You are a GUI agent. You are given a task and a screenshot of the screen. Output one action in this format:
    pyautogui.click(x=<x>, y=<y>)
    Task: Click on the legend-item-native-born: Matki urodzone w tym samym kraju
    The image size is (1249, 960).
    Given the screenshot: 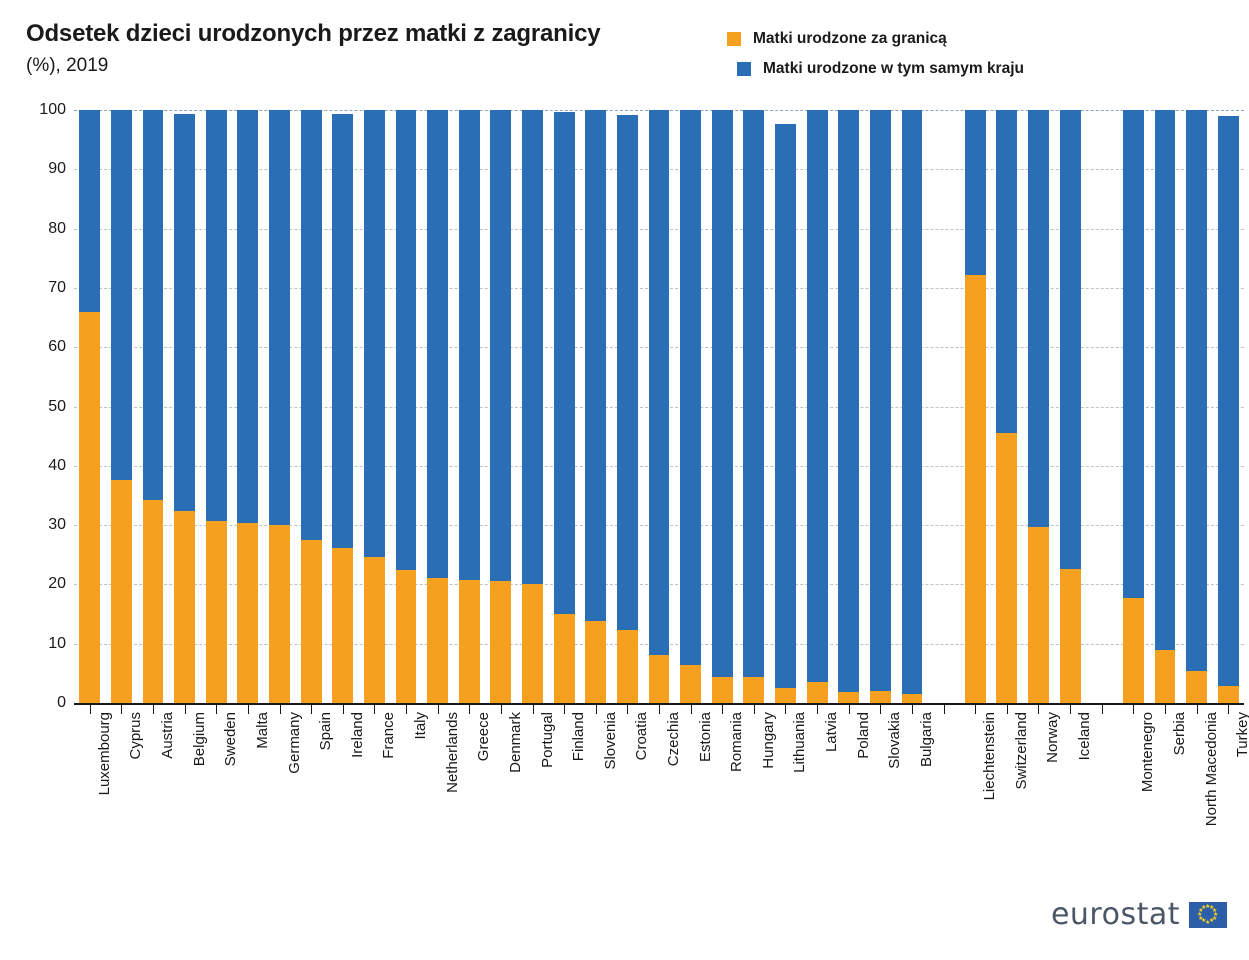 What is the action you would take?
    pyautogui.click(x=875, y=69)
    